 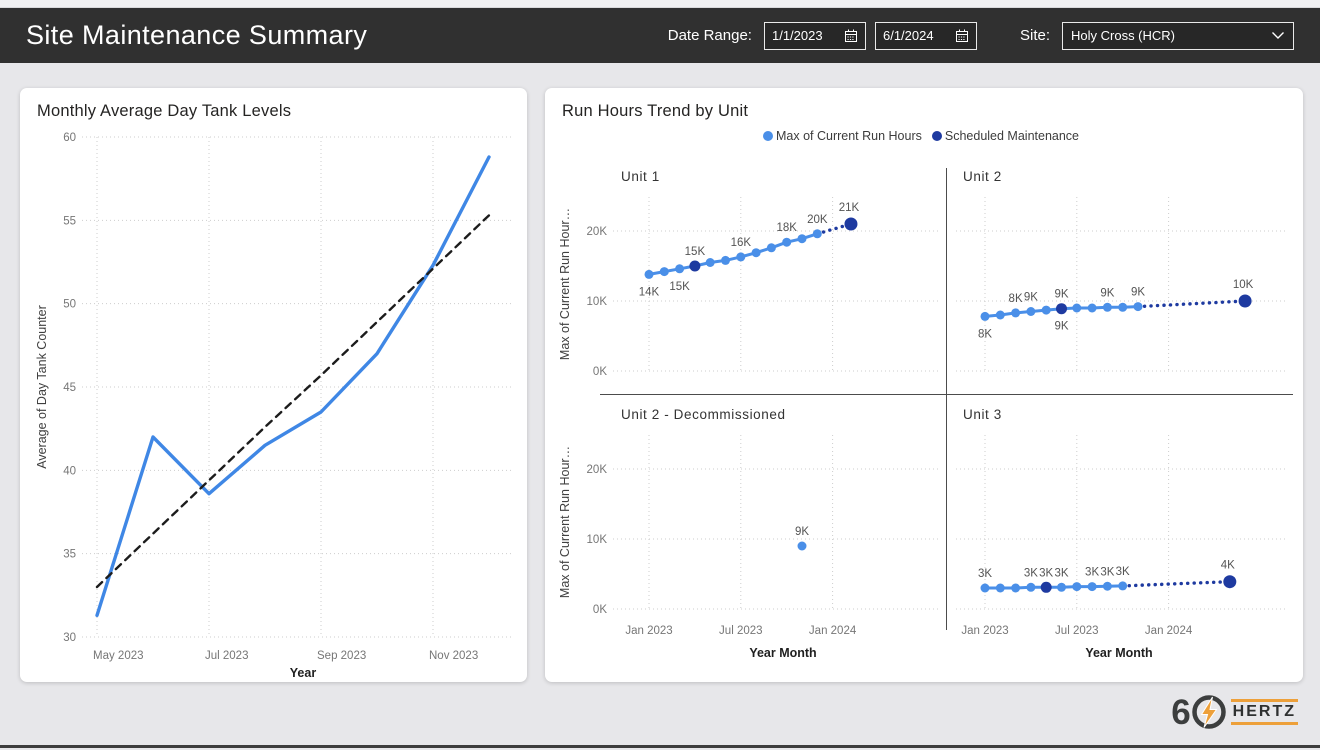 What do you see at coordinates (1264, 701) in the screenshot?
I see `logo-top-line` at bounding box center [1264, 701].